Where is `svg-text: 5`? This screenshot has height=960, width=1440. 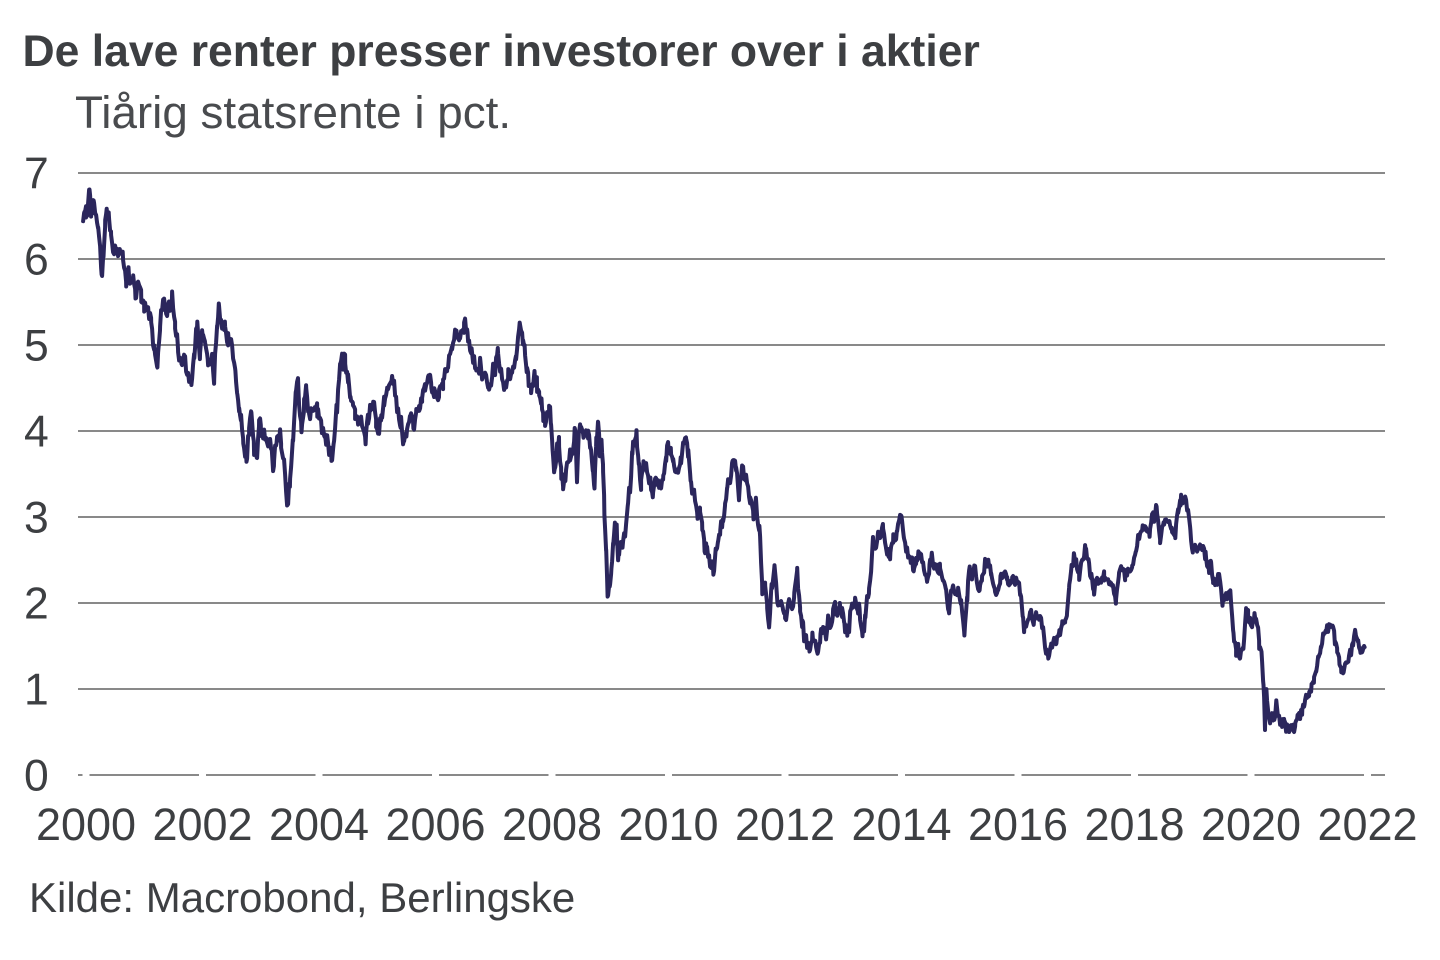 svg-text: 5 is located at coordinates (36, 346).